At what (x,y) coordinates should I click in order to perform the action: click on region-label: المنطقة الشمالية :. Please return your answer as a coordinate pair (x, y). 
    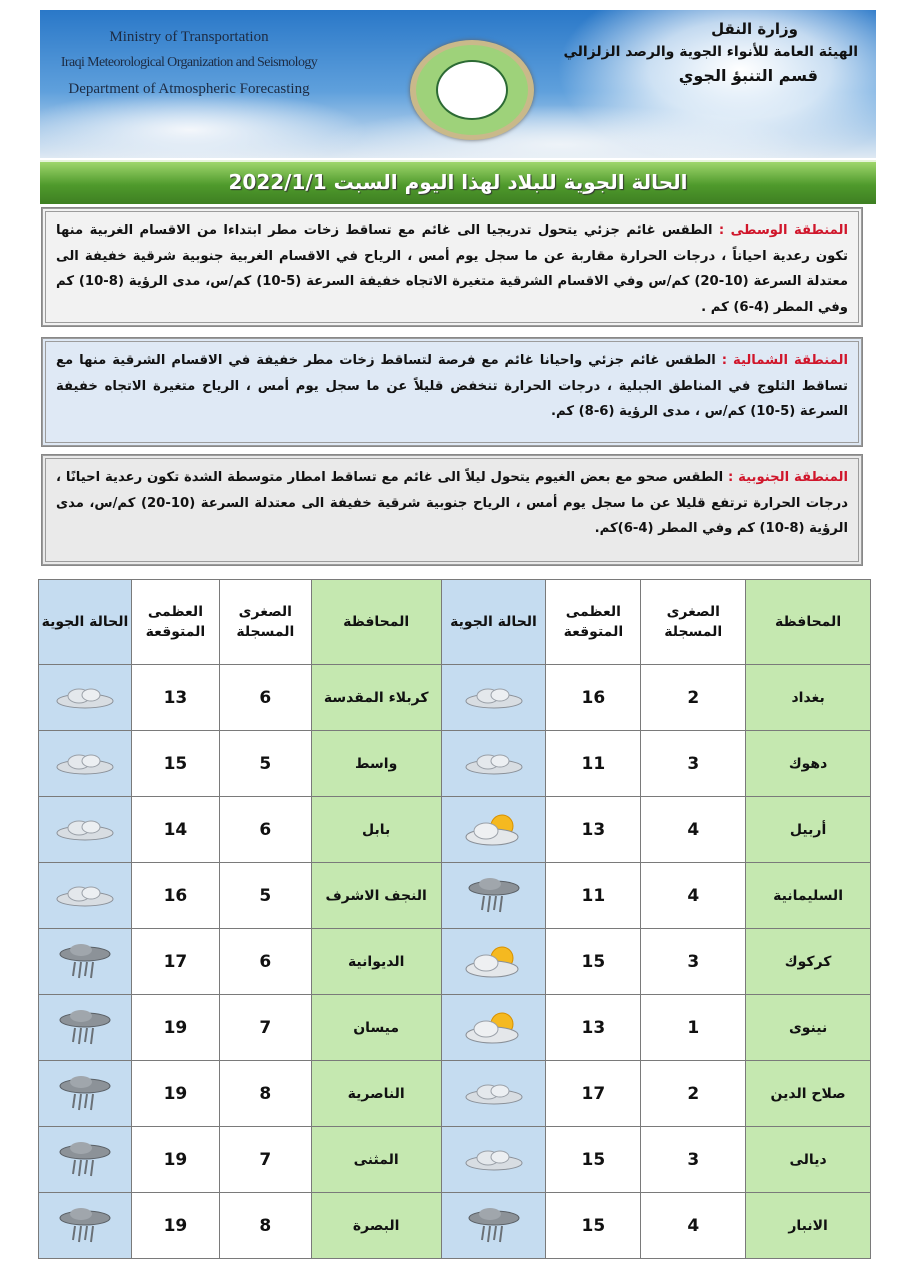
    Looking at the image, I should click on (784, 360).